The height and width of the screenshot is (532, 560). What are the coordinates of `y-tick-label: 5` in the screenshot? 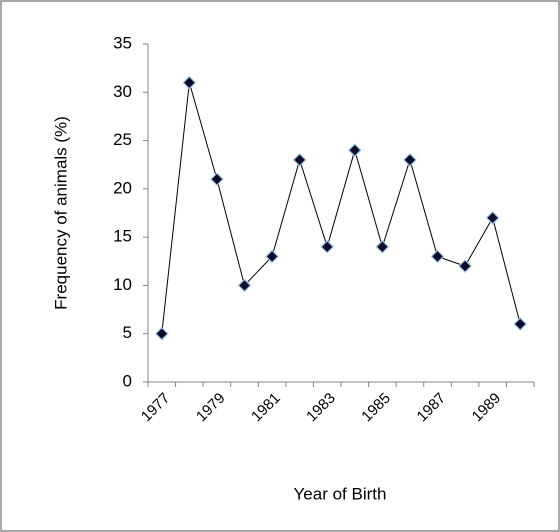 It's located at (127, 332).